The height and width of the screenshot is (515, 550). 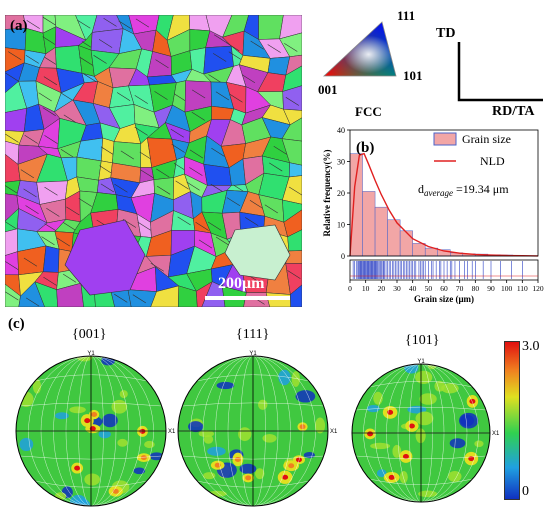 I want to click on legend-swatch-grain-size, so click(x=445, y=139).